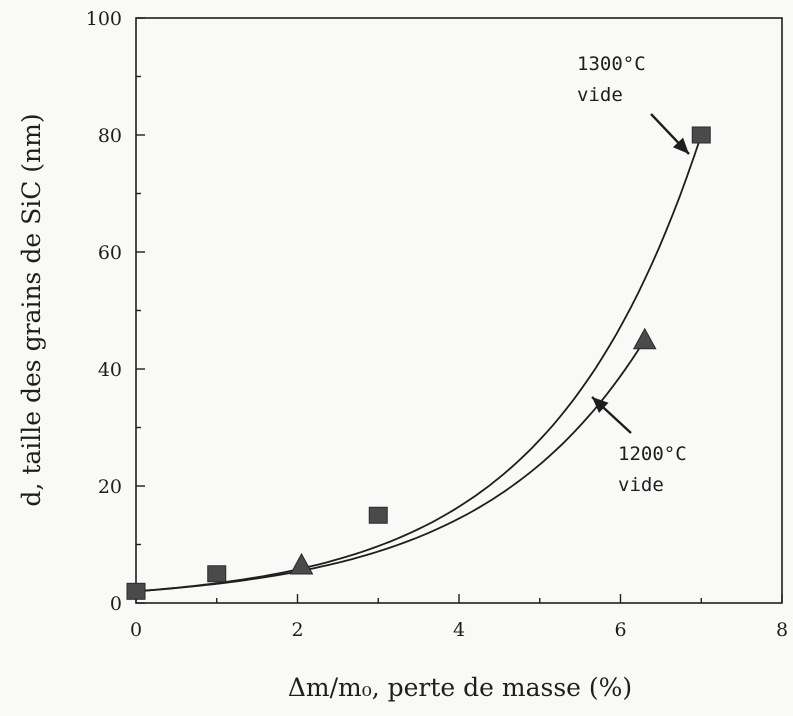 This screenshot has height=716, width=793. What do you see at coordinates (652, 454) in the screenshot?
I see `annotation-1200-line1: 1200°C` at bounding box center [652, 454].